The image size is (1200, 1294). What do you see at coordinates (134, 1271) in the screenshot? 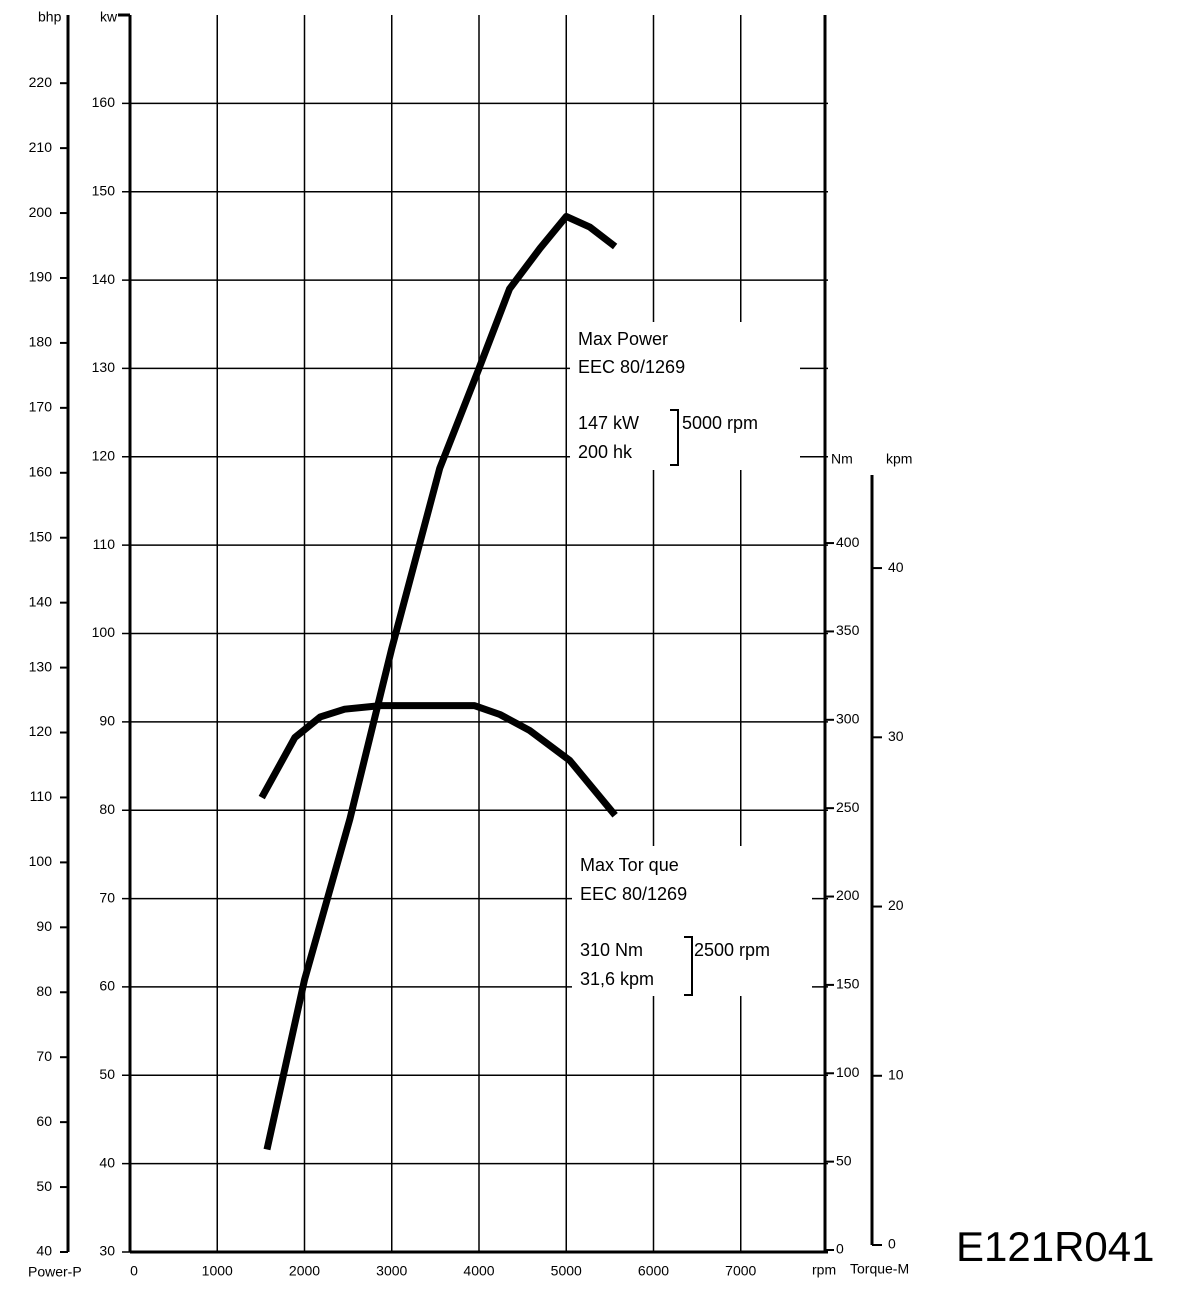
I see `x-tick-label: 0` at bounding box center [134, 1271].